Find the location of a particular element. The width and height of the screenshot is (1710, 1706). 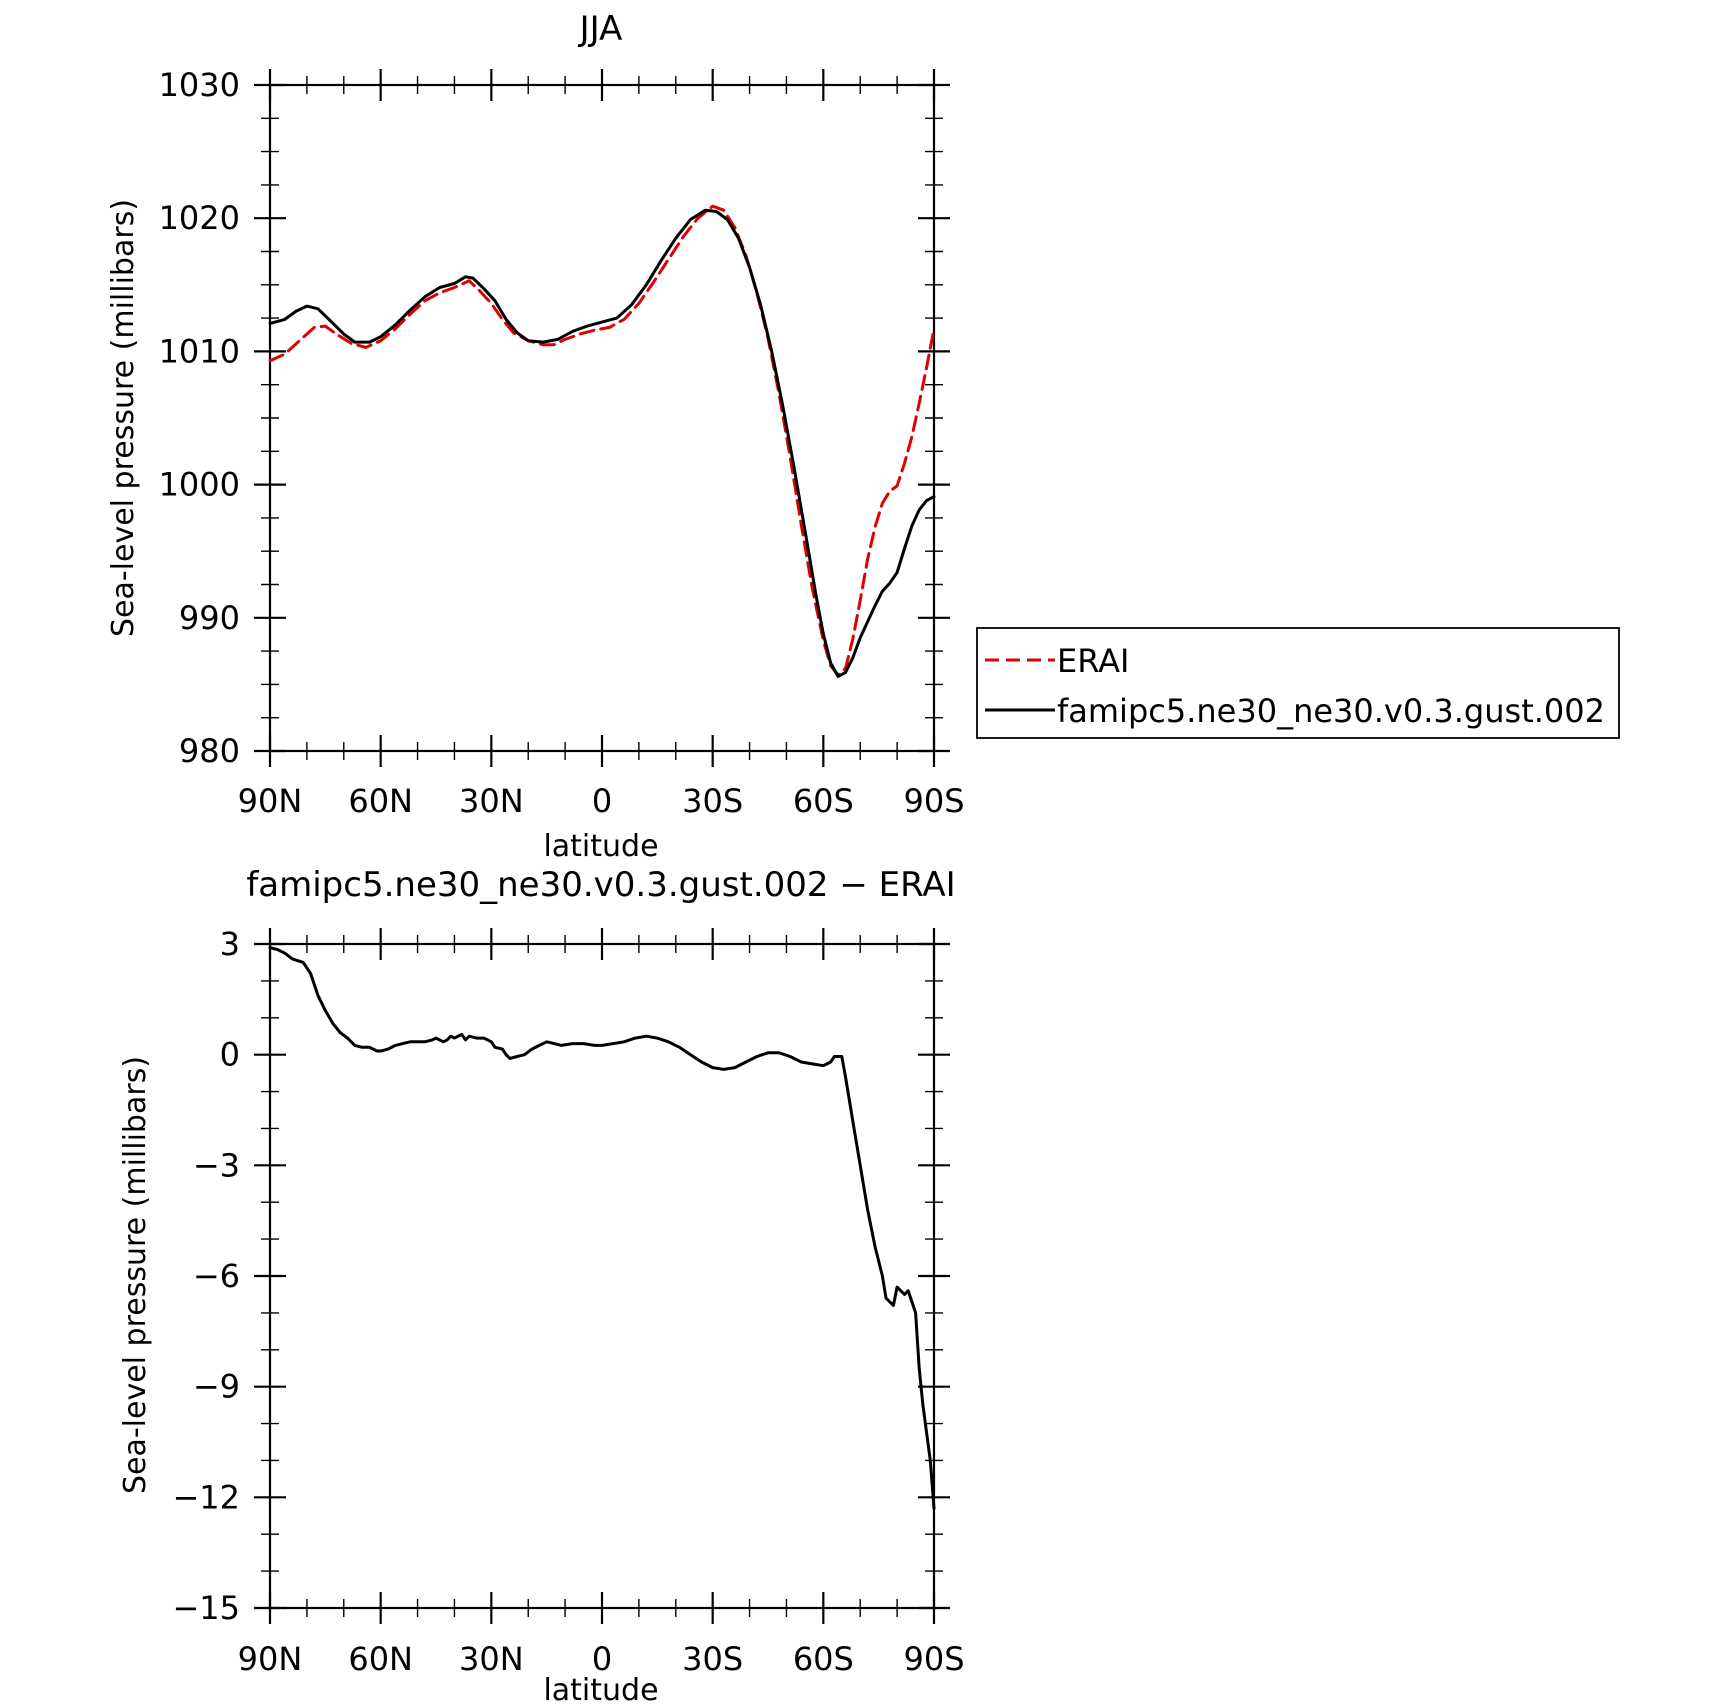

bottom-x-tick-label: 0 is located at coordinates (602, 1659).